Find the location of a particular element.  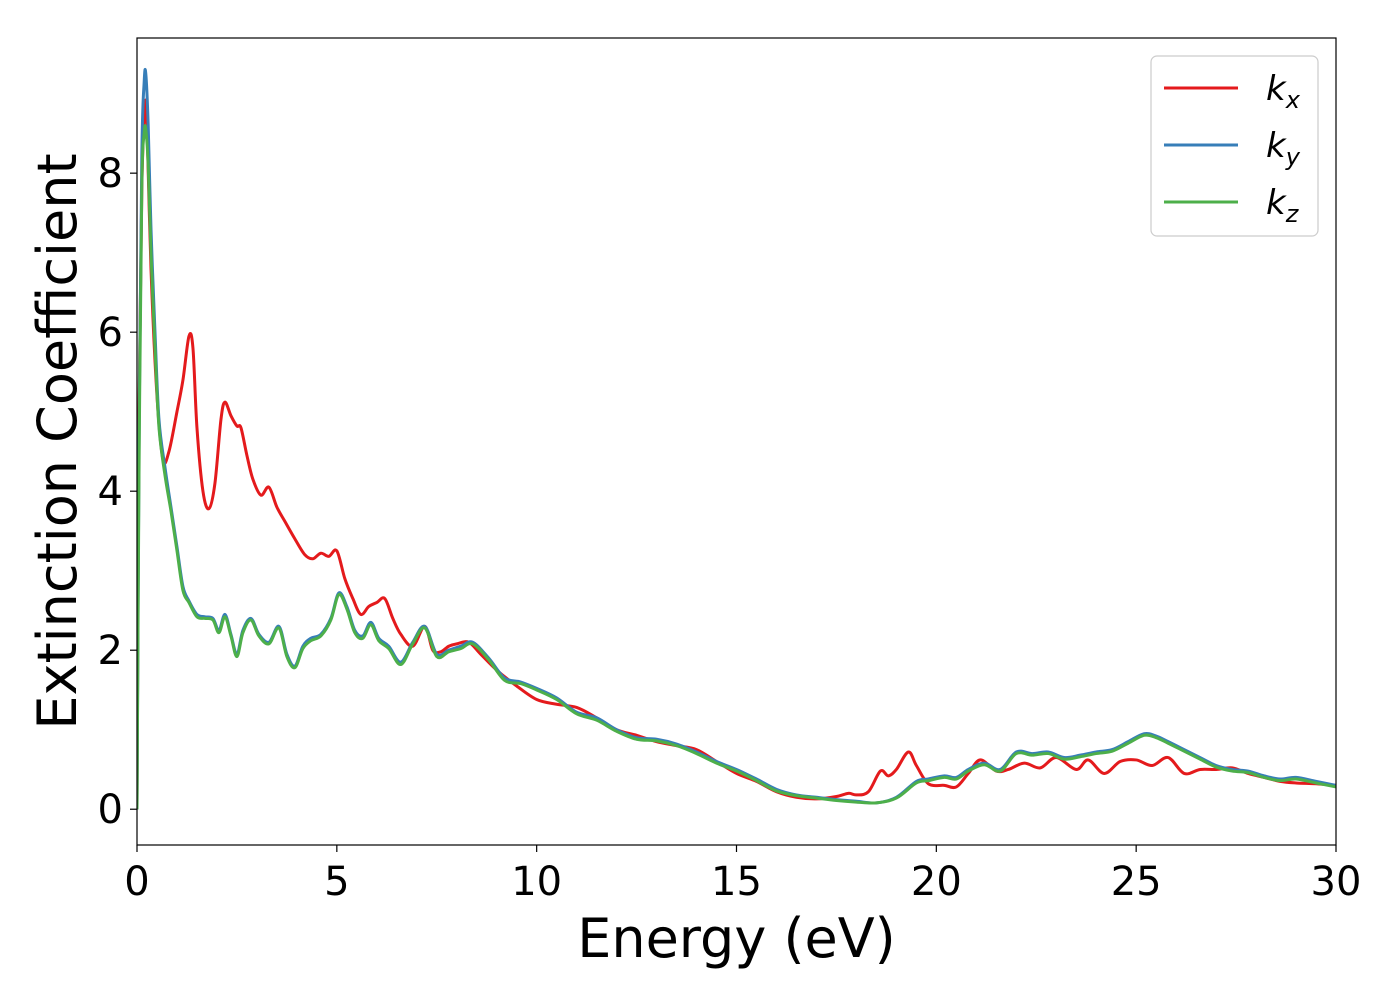

x-tick-label: 25 is located at coordinates (1136, 882).